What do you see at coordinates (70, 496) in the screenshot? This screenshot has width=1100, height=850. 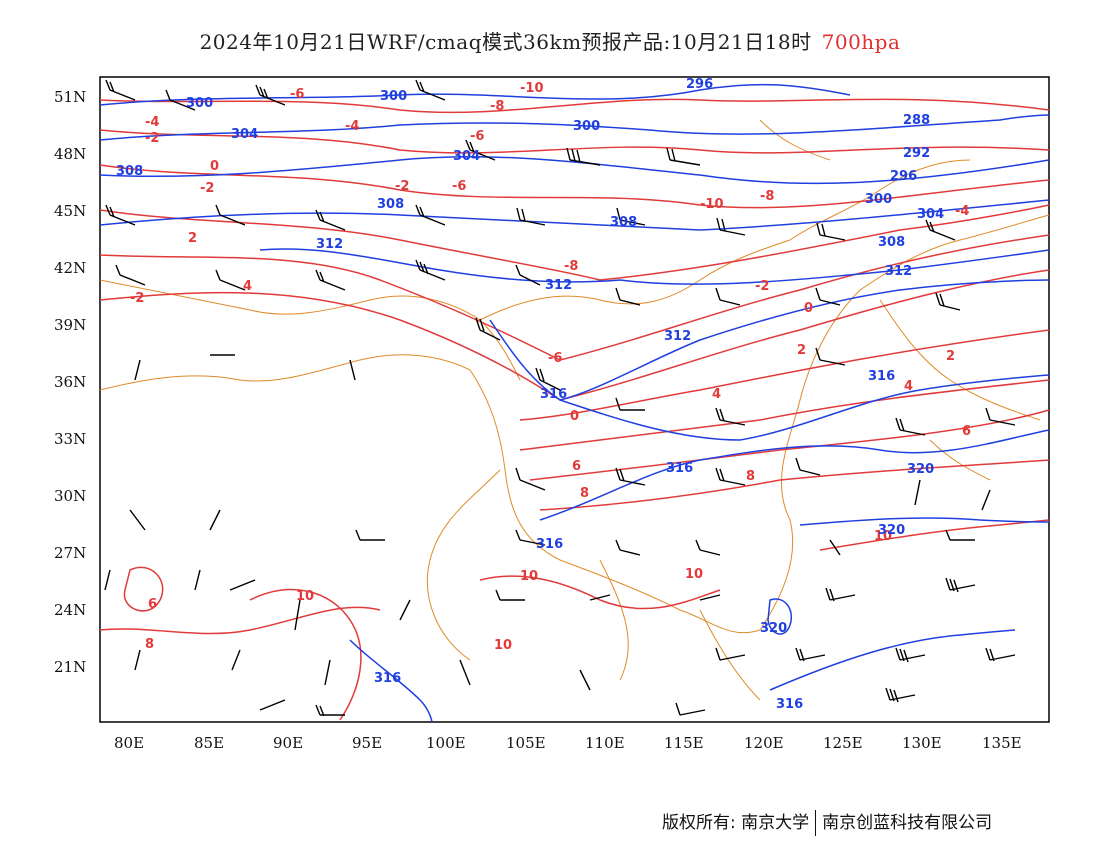 I see `lat-label: 30N` at bounding box center [70, 496].